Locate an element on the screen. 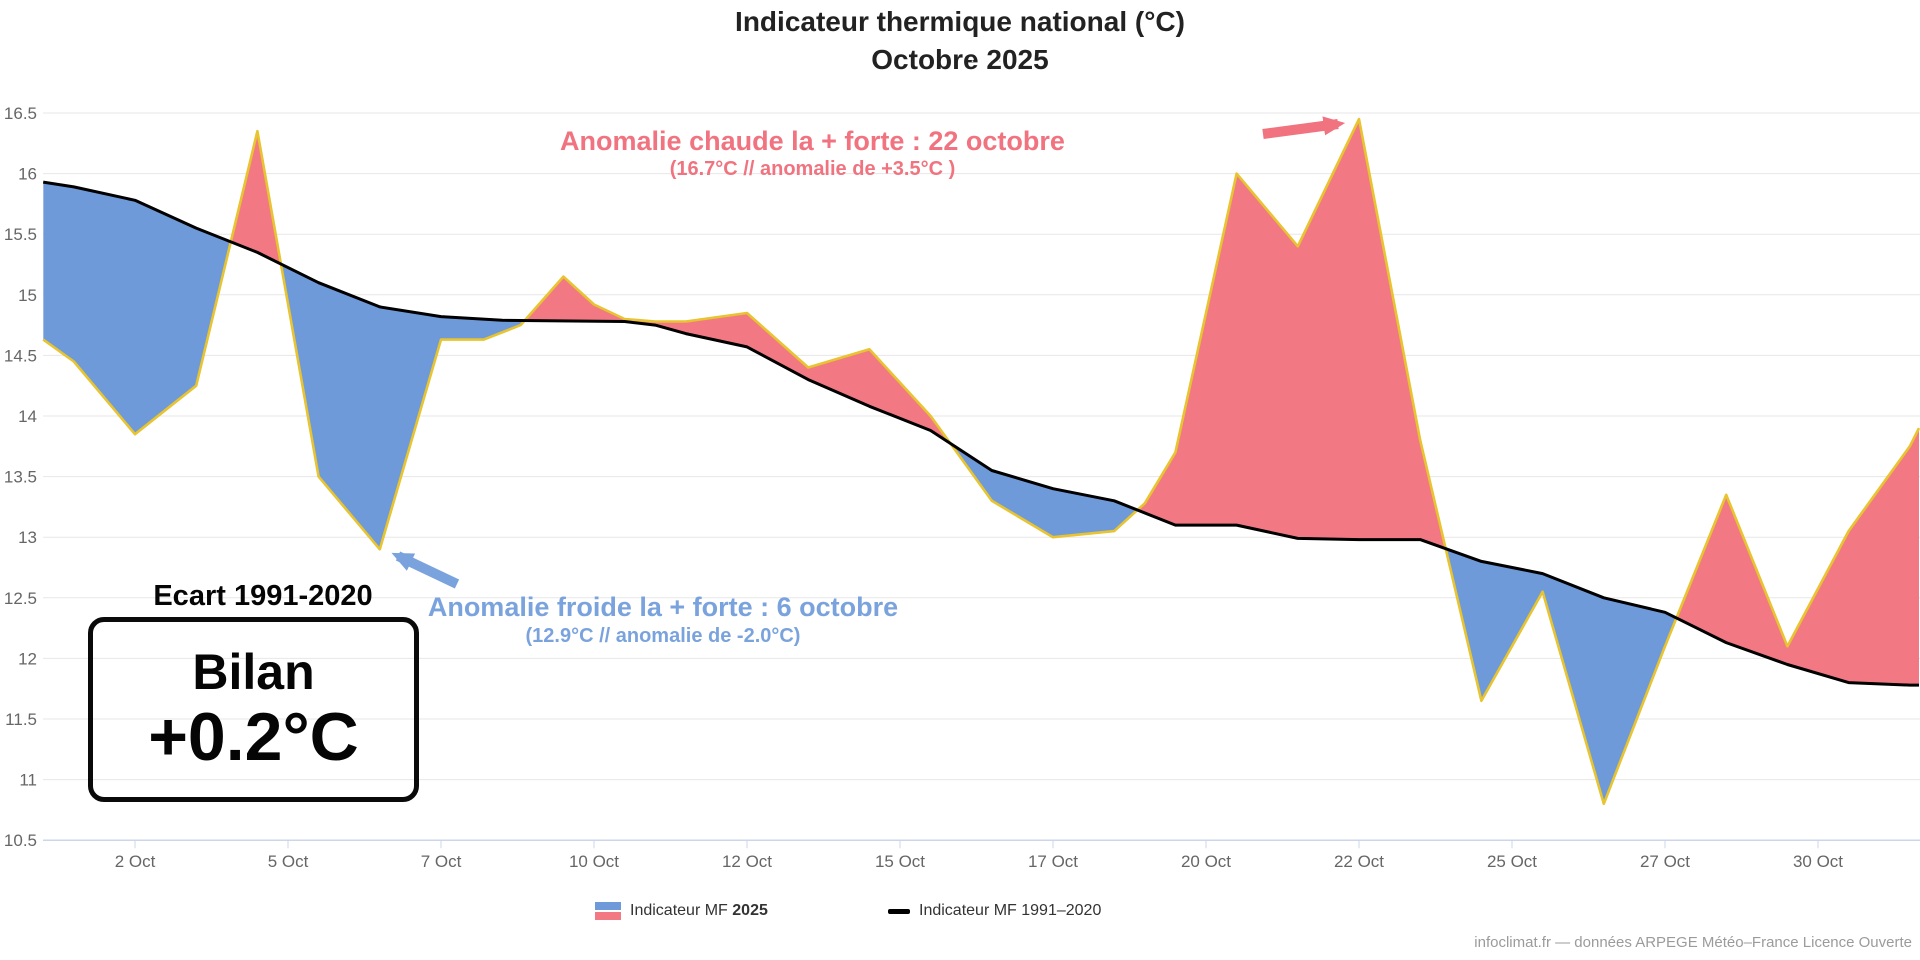 This screenshot has width=1920, height=960. y-tick-label: 14.5 is located at coordinates (20, 355).